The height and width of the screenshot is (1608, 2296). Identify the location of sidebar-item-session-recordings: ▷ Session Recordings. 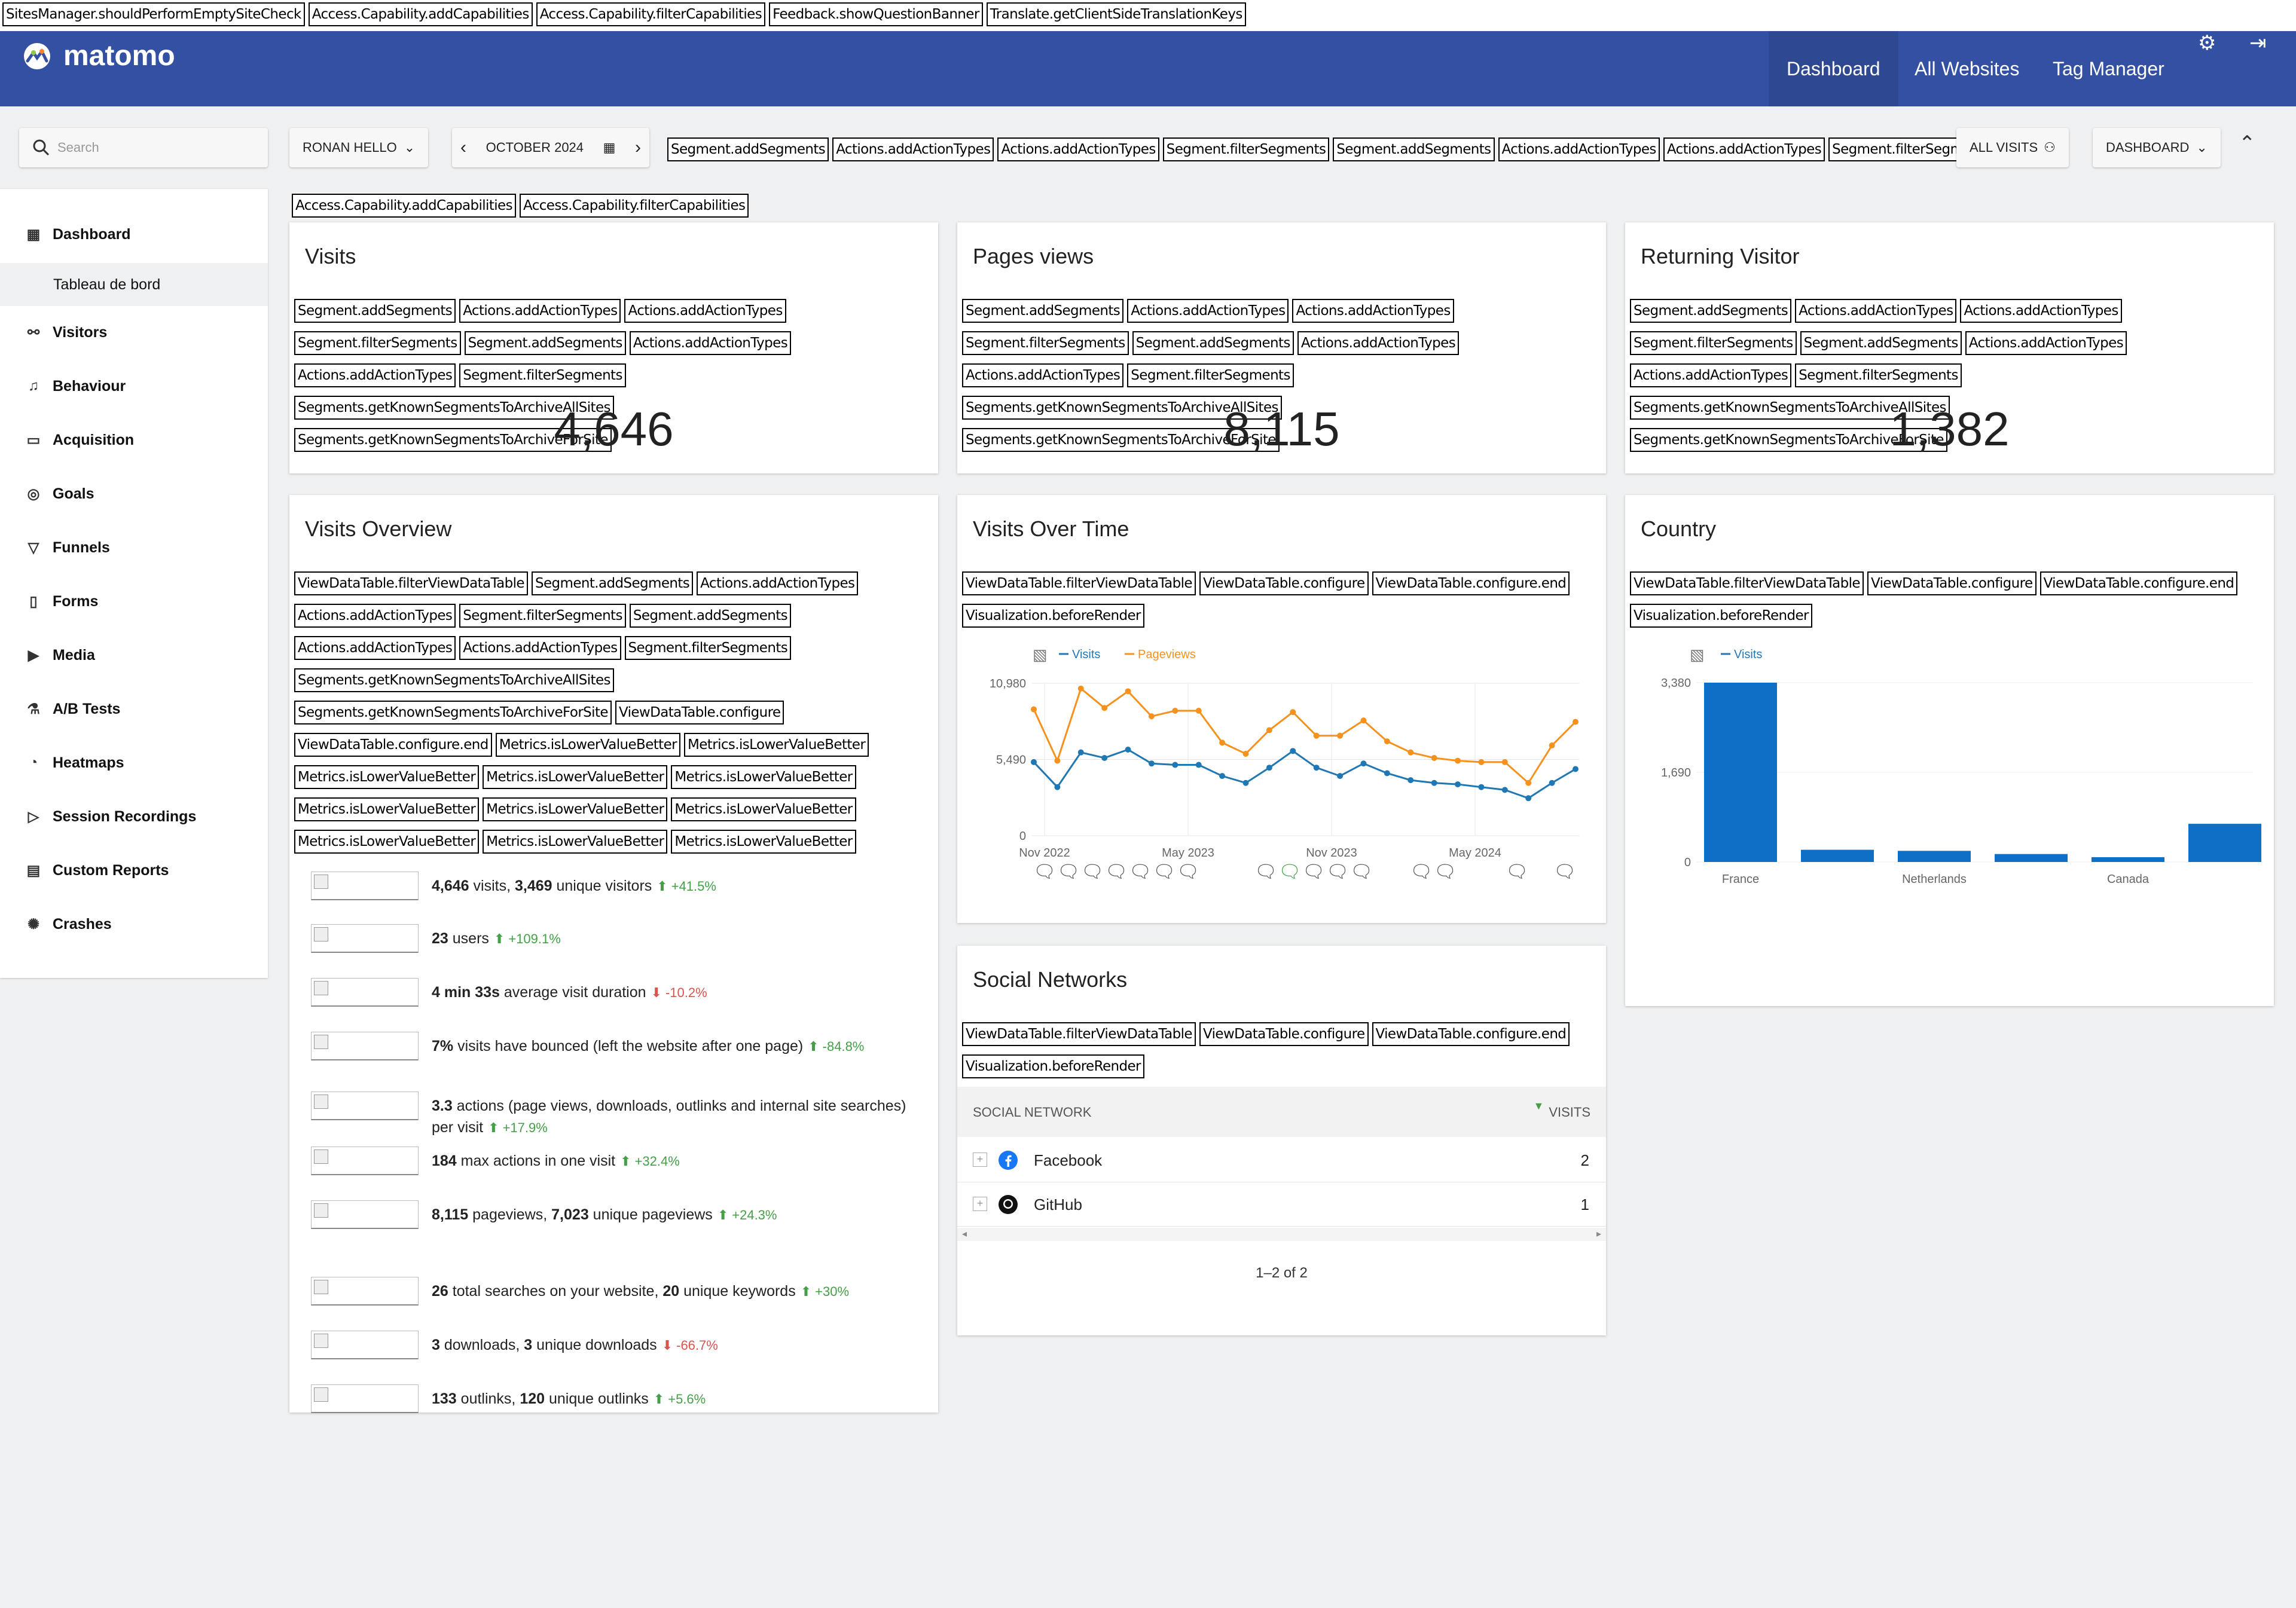
(134, 816).